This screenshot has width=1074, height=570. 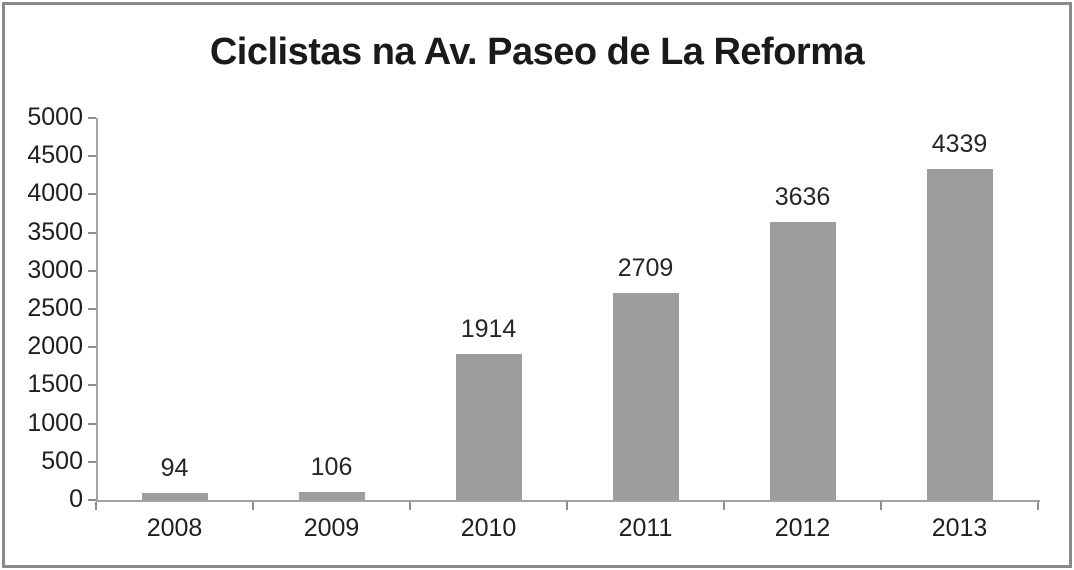 I want to click on y-axis-tick-label: 3500, so click(x=55, y=231).